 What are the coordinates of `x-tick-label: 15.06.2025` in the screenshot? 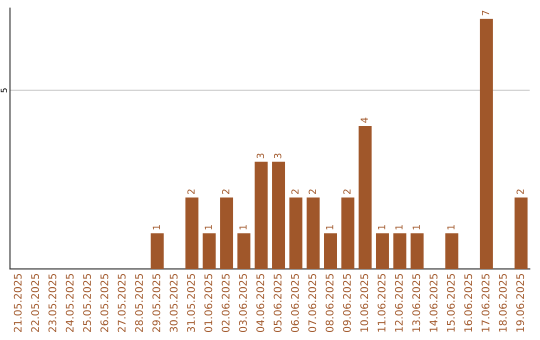 It's located at (450, 303).